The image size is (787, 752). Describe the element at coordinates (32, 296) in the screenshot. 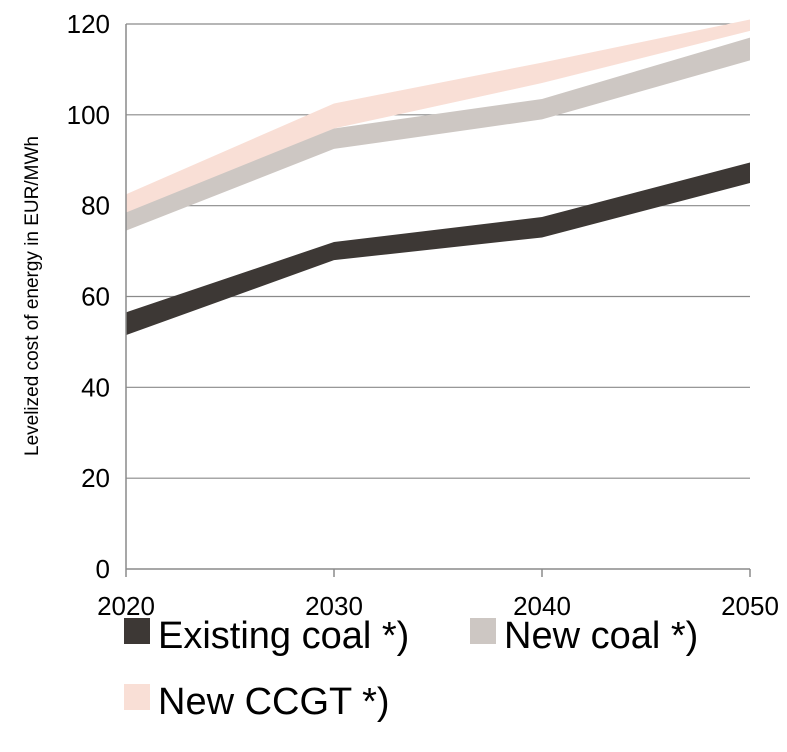

I see `y-axis-title: Levelized cost of energy in EUR/MWh` at that location.